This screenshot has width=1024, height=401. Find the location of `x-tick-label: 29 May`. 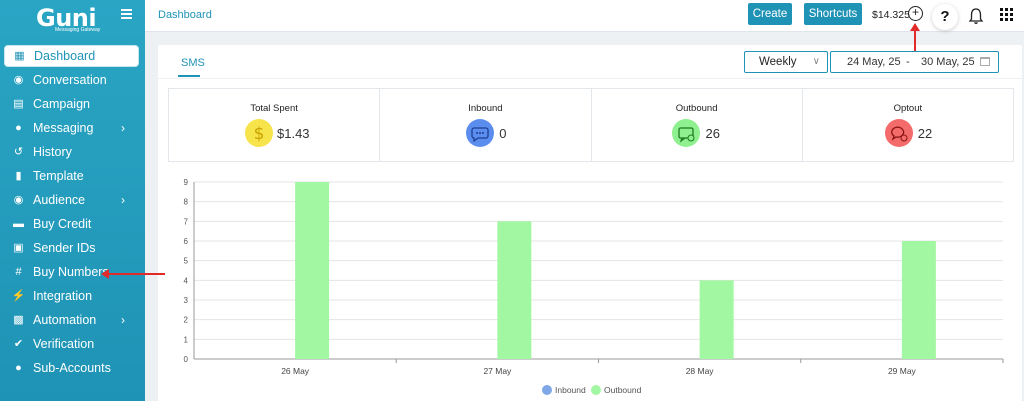

x-tick-label: 29 May is located at coordinates (902, 371).